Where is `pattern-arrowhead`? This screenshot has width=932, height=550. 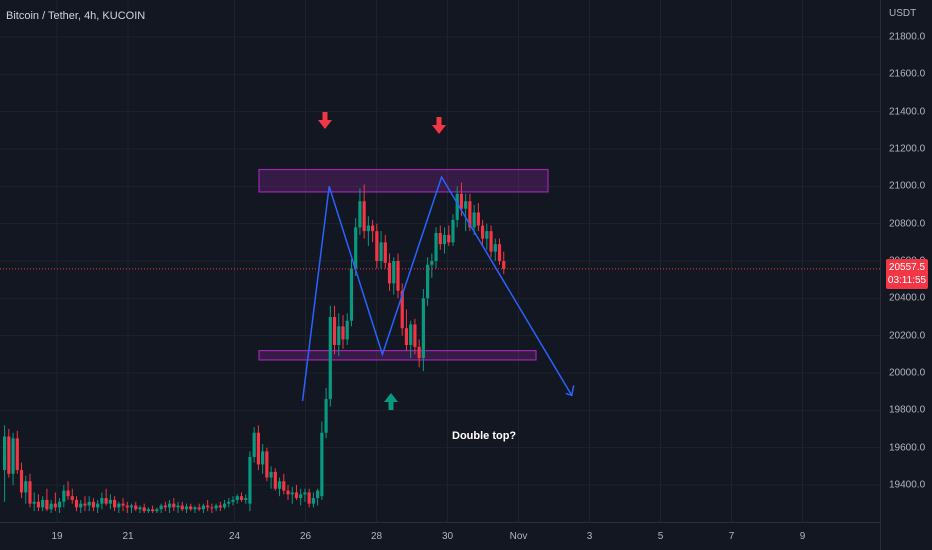
pattern-arrowhead is located at coordinates (570, 391).